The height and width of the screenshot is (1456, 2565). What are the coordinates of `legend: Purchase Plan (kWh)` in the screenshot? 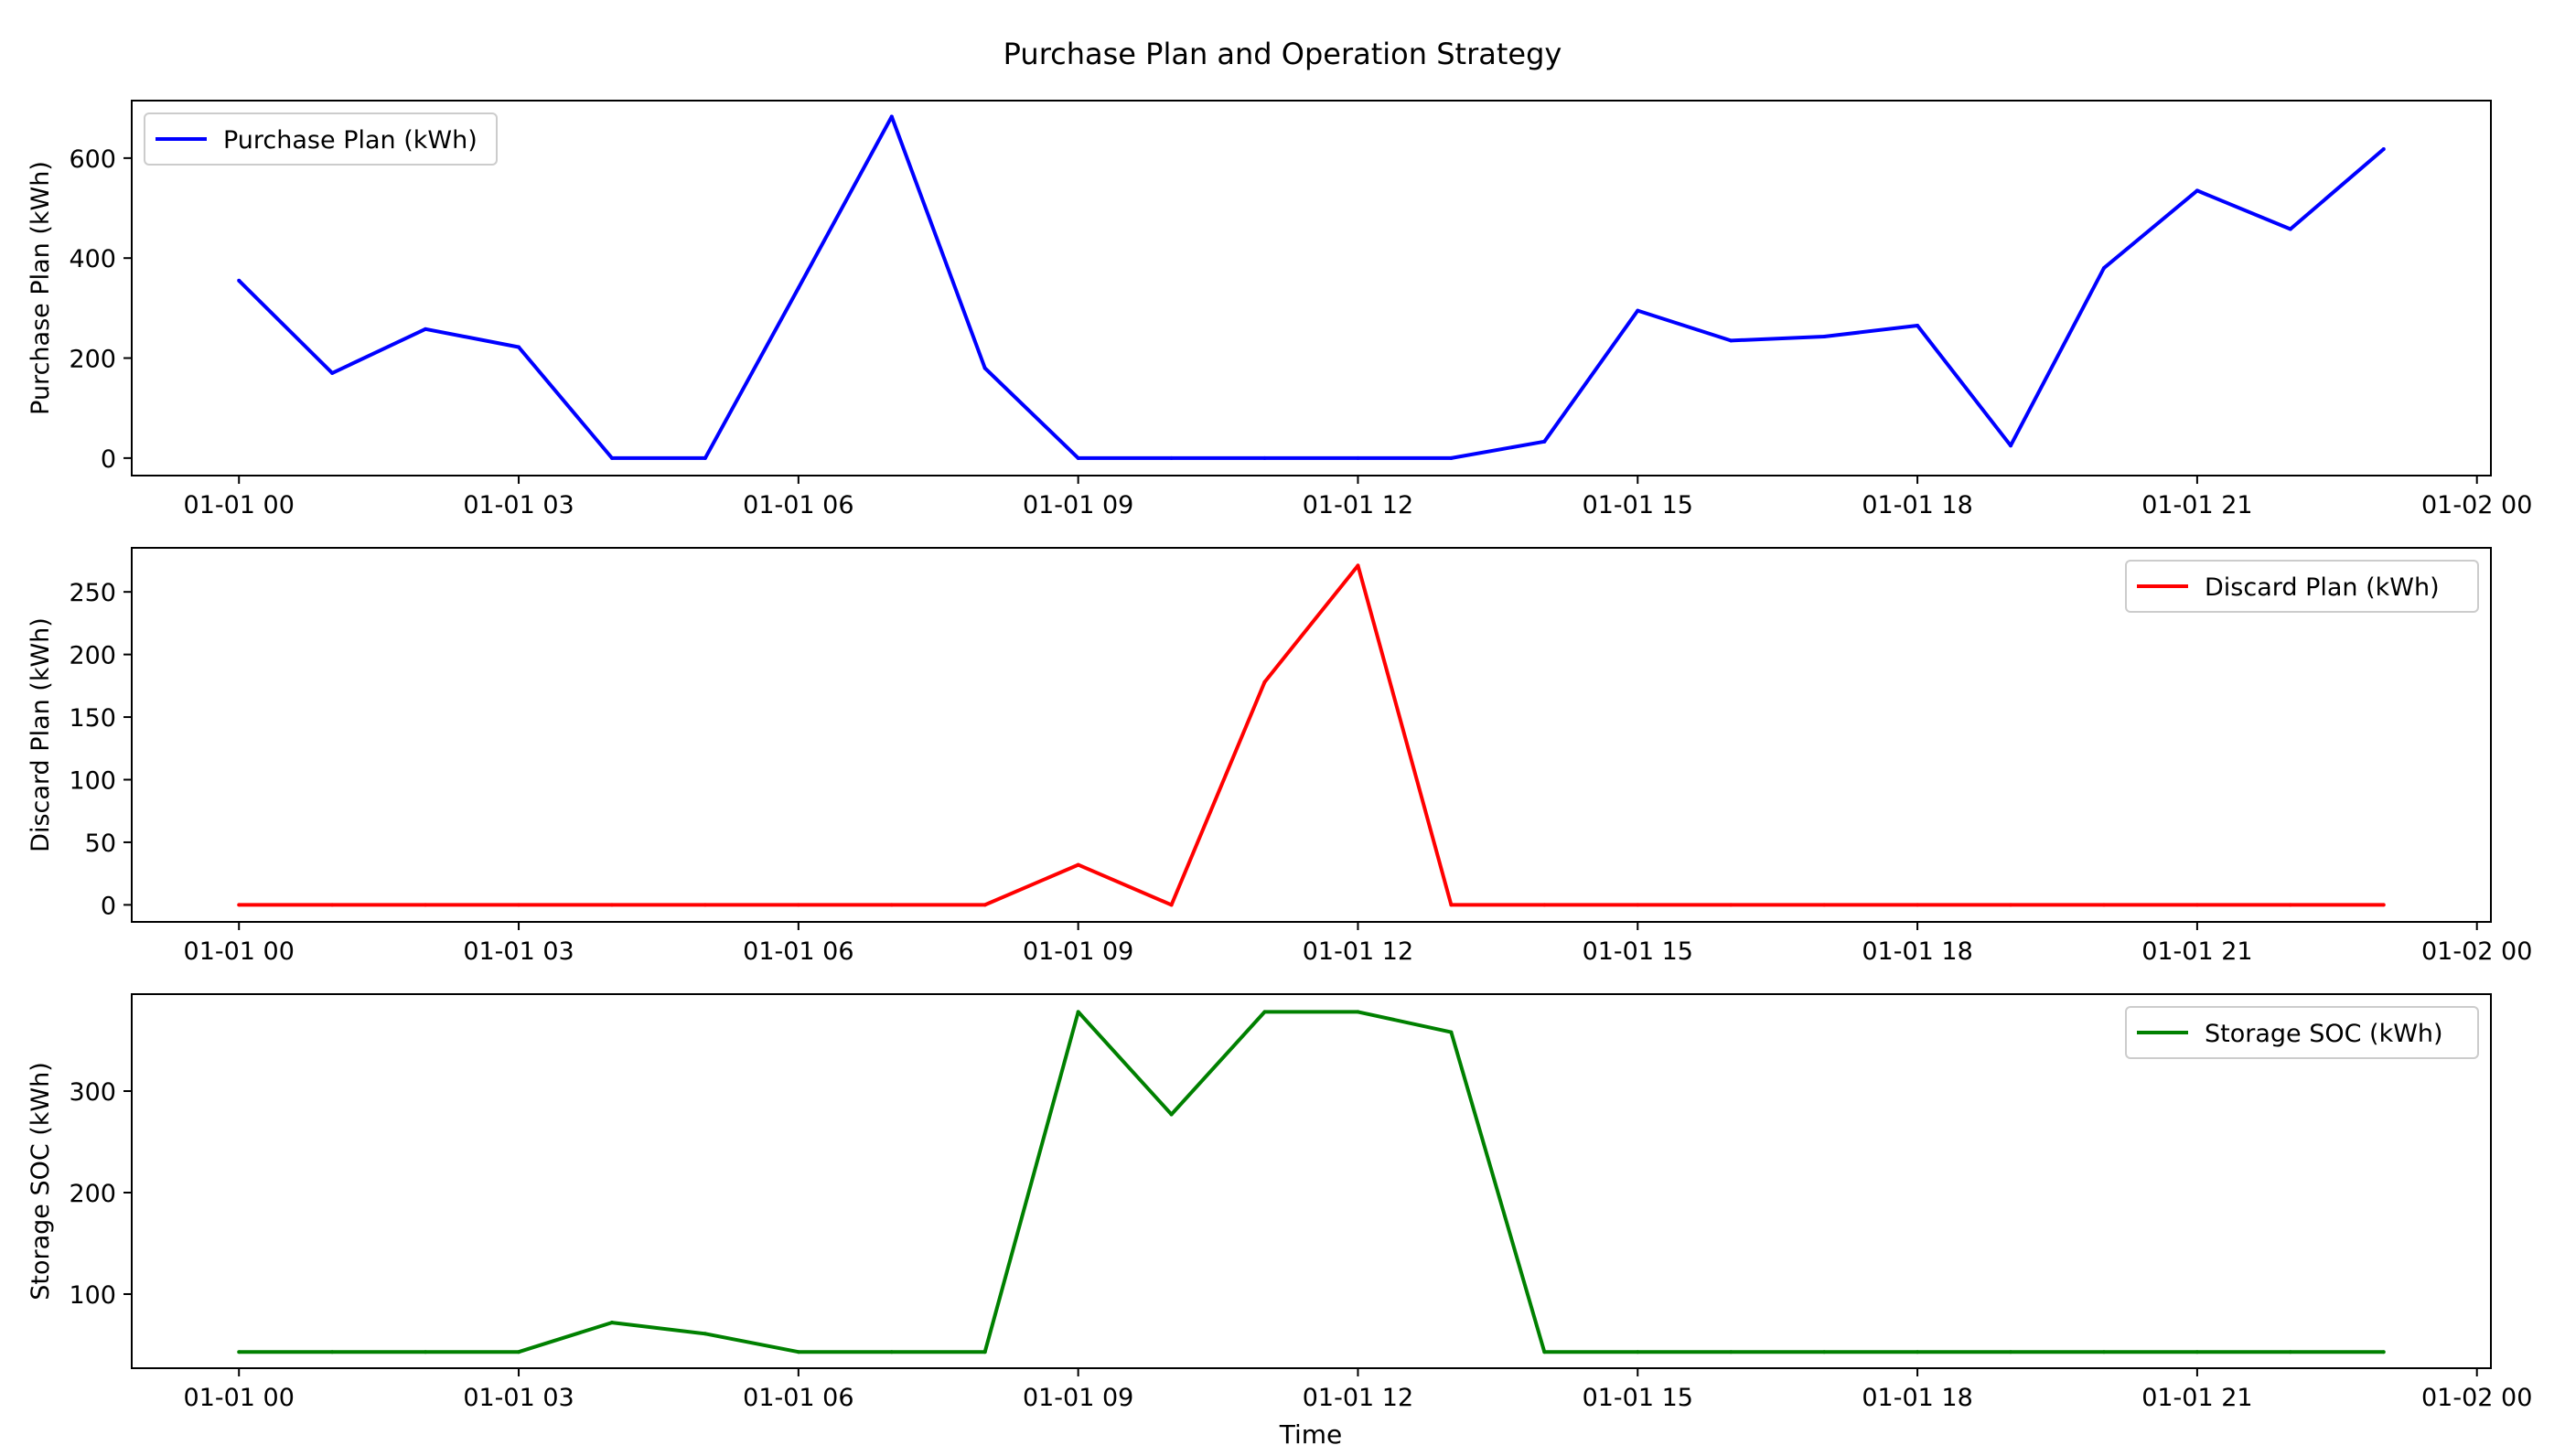 It's located at (321, 139).